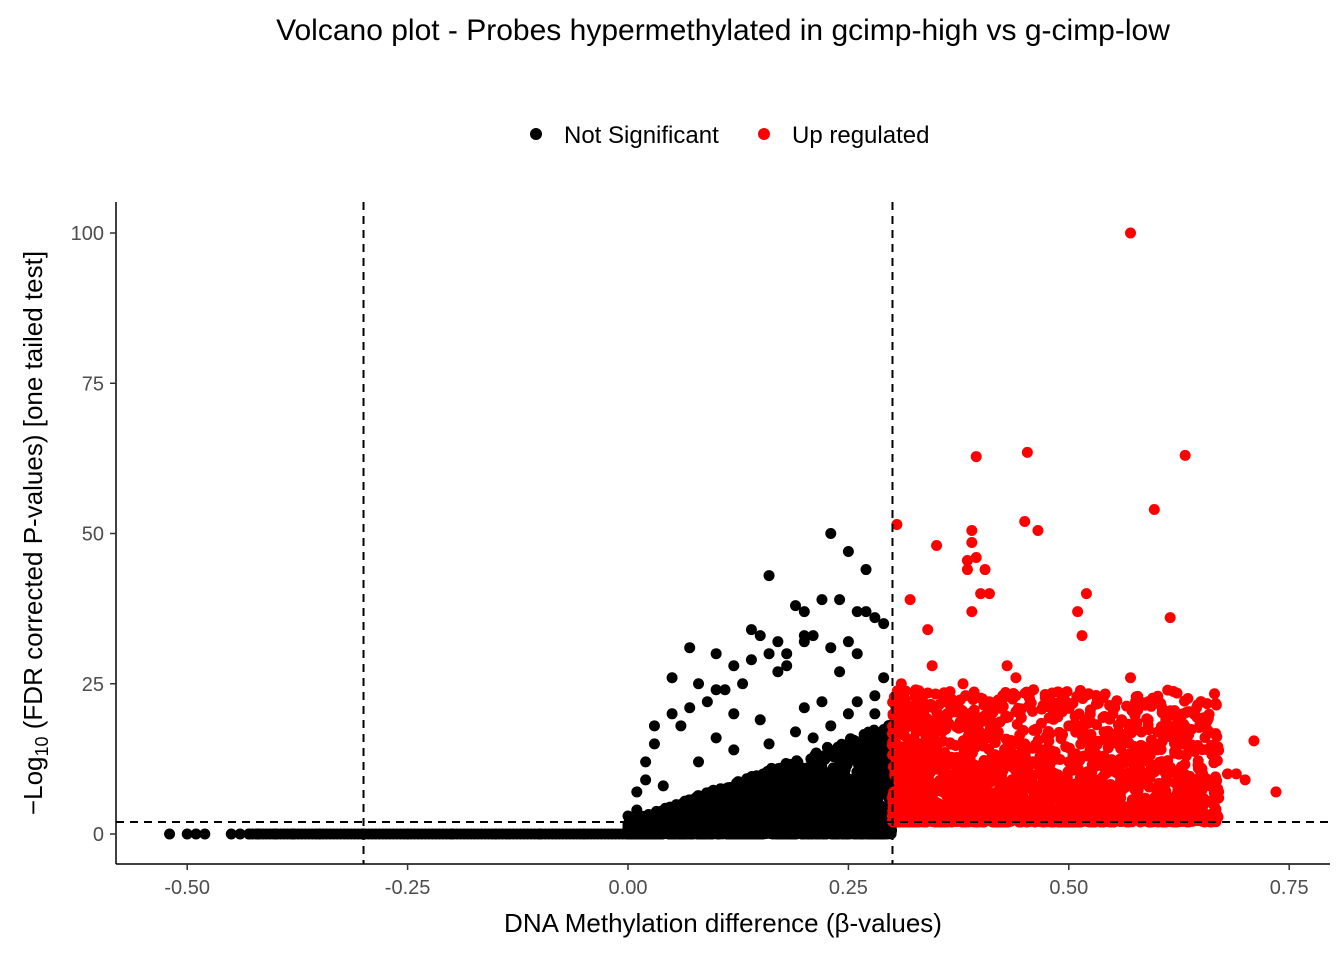 The image size is (1344, 965). Describe the element at coordinates (408, 888) in the screenshot. I see `x-tick-label: -0.25` at that location.